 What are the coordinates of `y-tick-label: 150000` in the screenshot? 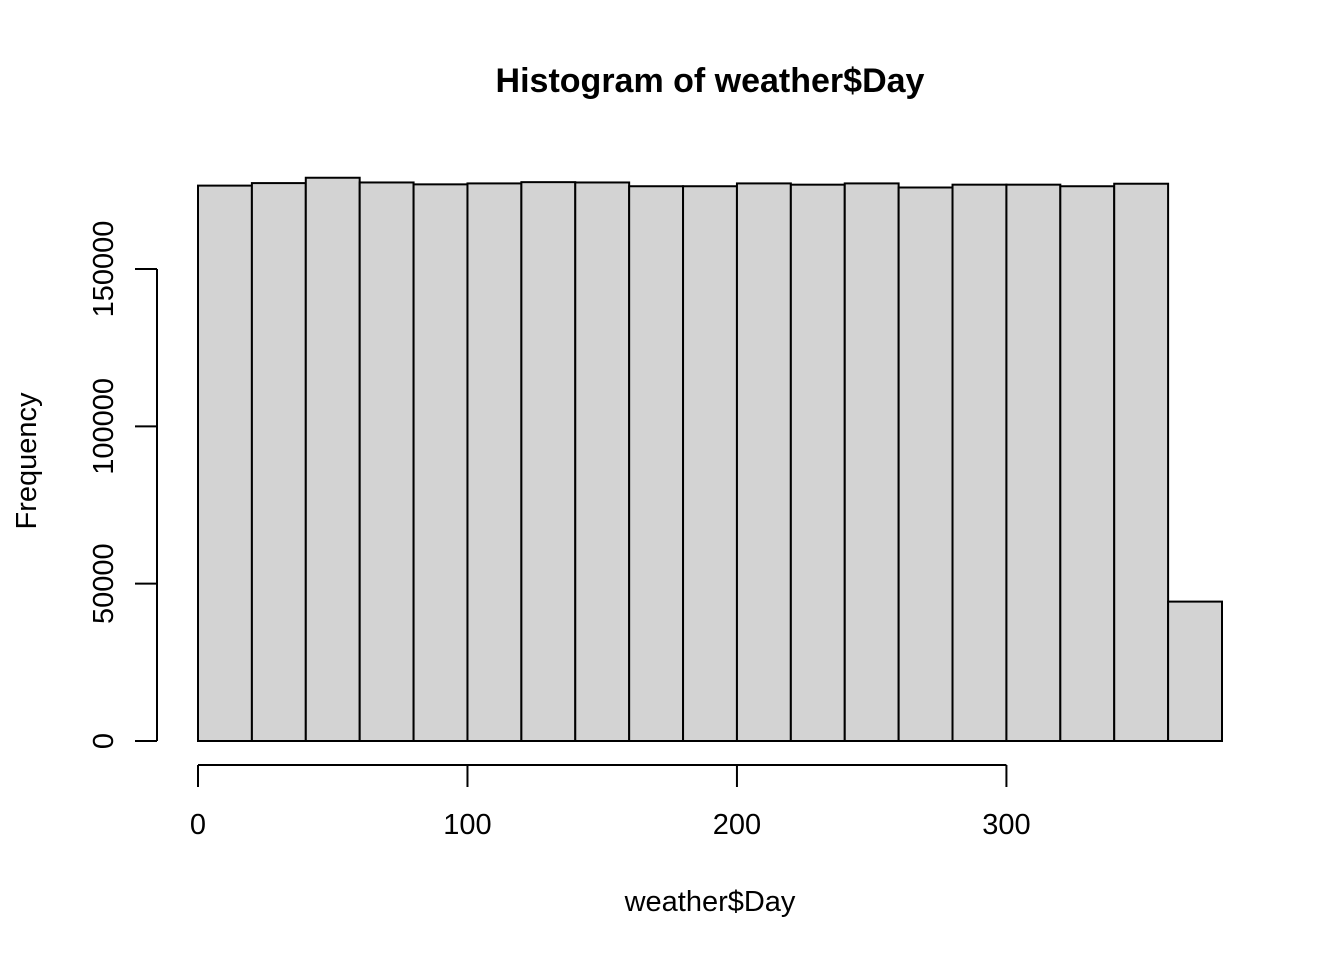 It's located at (104, 269).